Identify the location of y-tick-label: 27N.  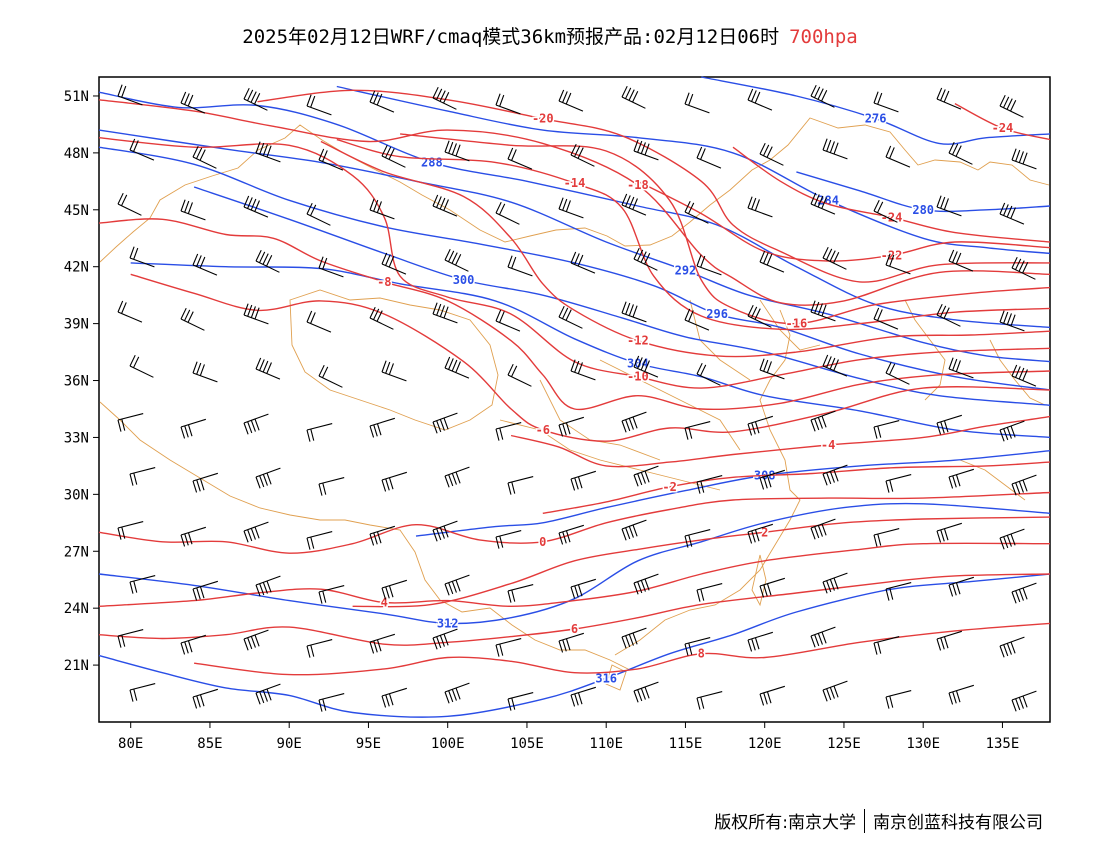
(76, 552).